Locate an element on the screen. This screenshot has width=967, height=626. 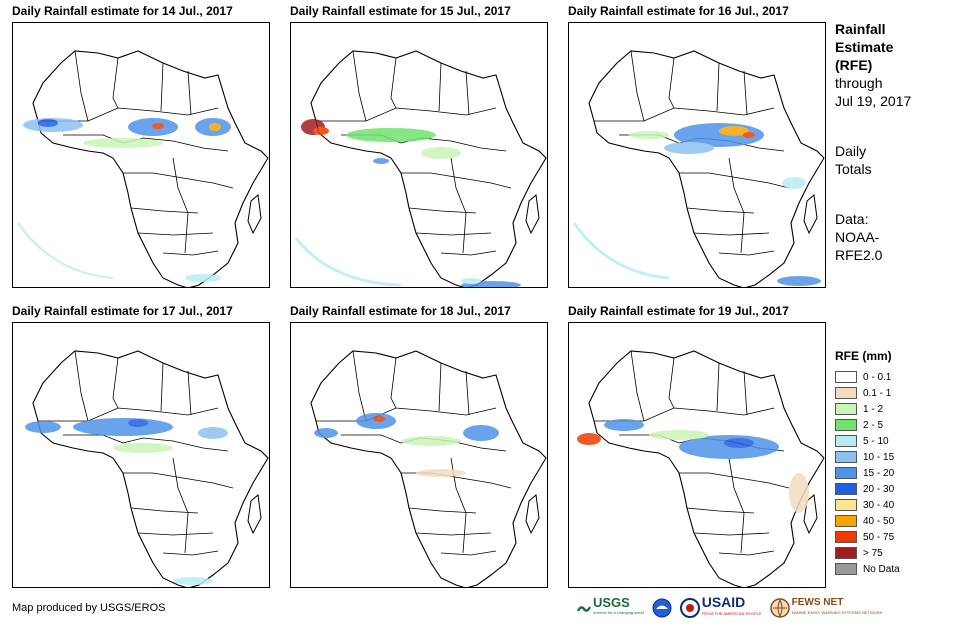
legend-label: 1 - 2 is located at coordinates (873, 409).